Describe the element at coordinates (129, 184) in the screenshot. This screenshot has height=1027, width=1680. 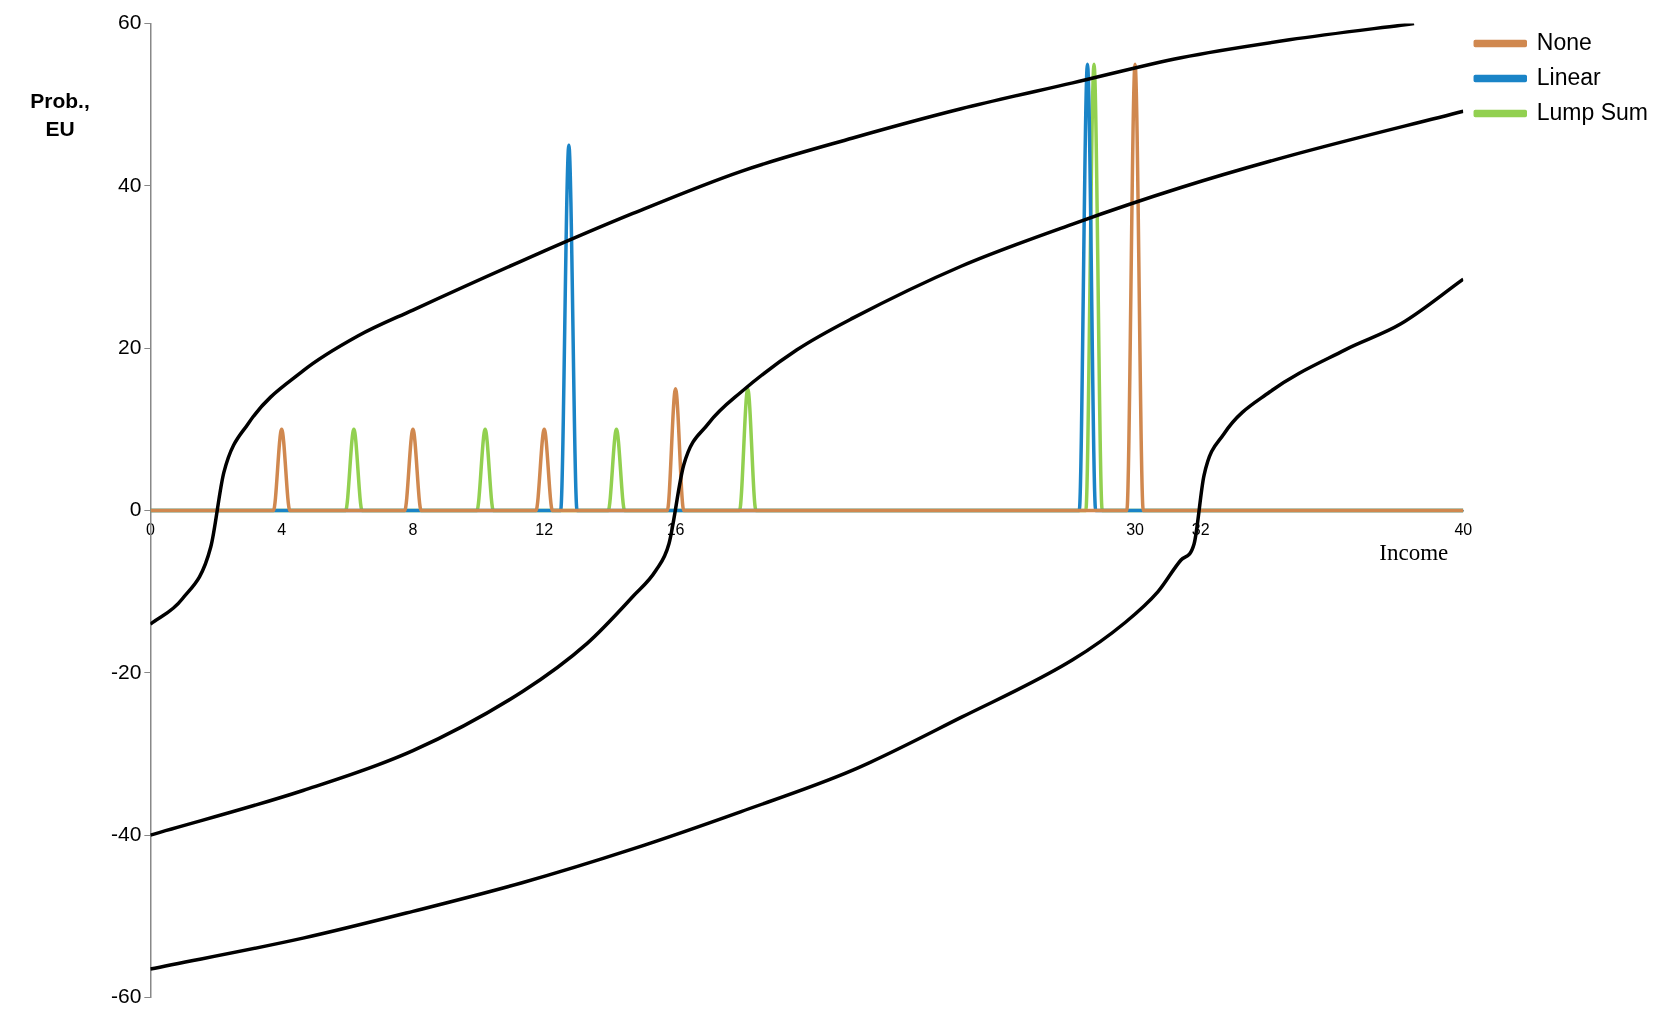
I see `y-tick-label: 40` at that location.